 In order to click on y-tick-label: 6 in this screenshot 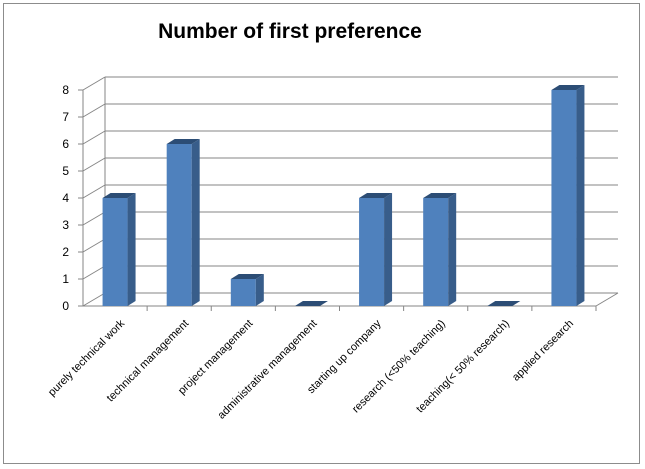, I will do `click(65, 144)`.